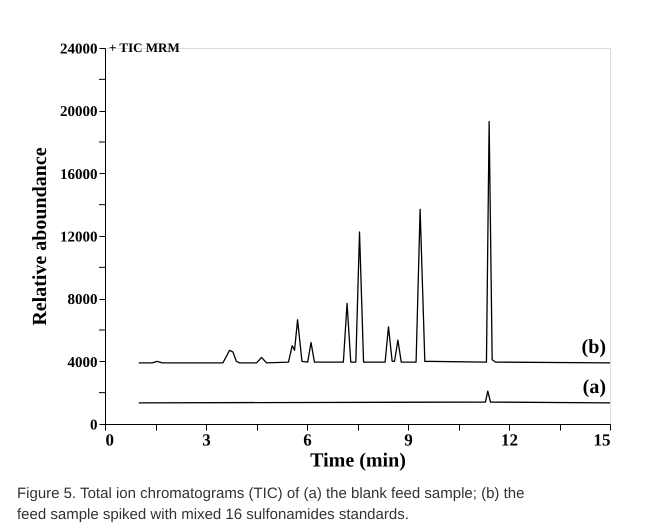 The image size is (651, 527). I want to click on y-tick-label: 0, so click(94, 426).